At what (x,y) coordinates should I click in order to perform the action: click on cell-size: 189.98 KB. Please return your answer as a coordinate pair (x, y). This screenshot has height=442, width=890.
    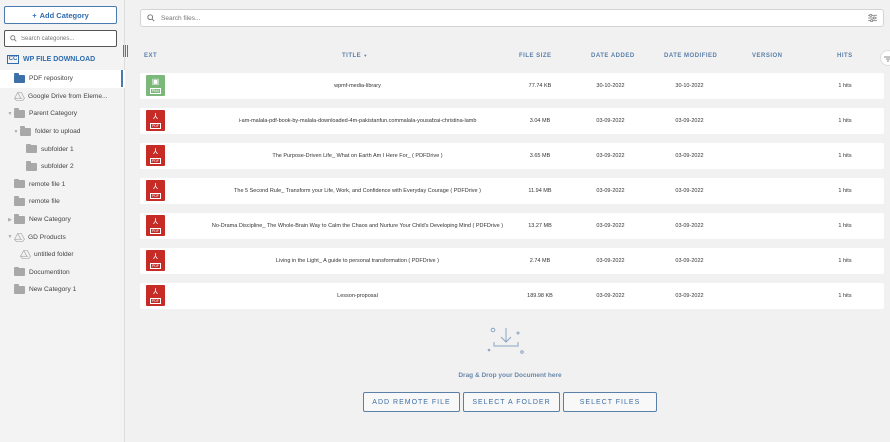
    Looking at the image, I should click on (540, 295).